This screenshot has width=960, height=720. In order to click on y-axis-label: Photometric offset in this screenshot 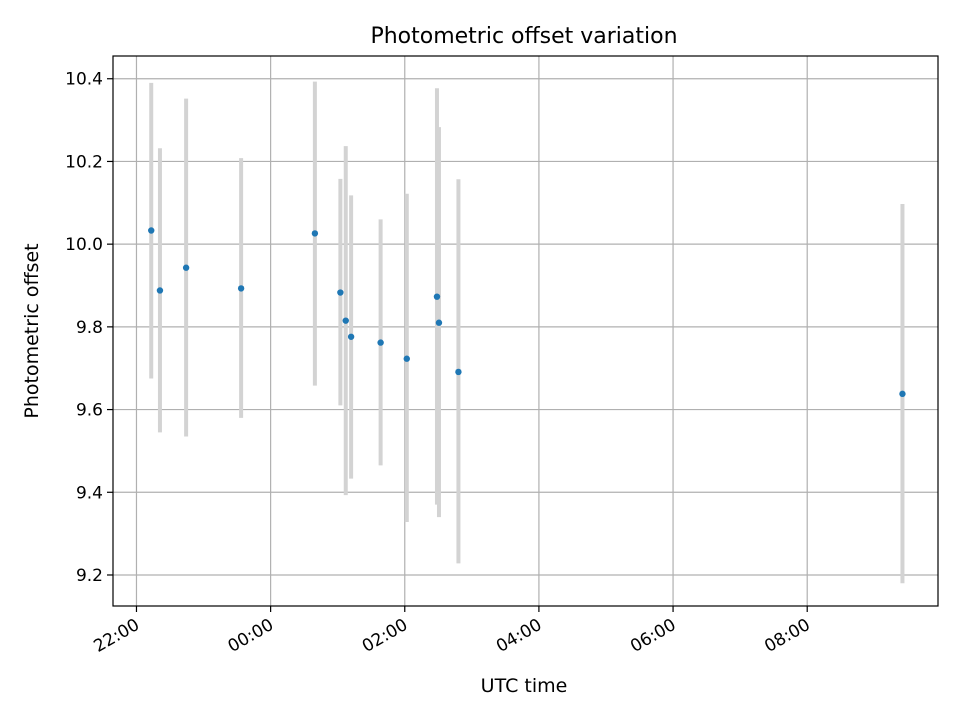, I will do `click(32, 330)`.